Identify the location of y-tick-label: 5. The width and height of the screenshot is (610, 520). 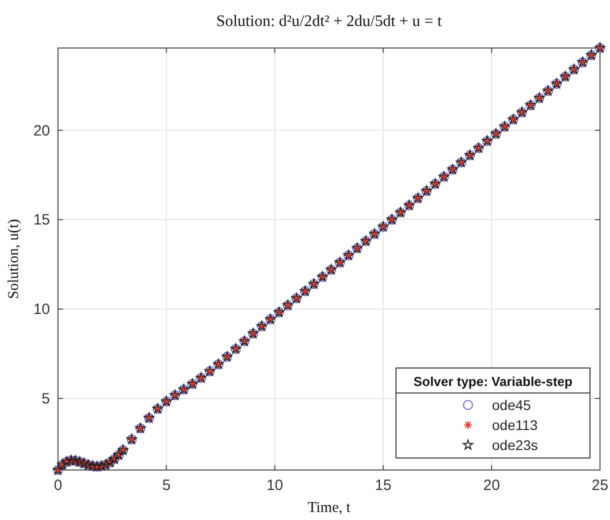
(46, 399).